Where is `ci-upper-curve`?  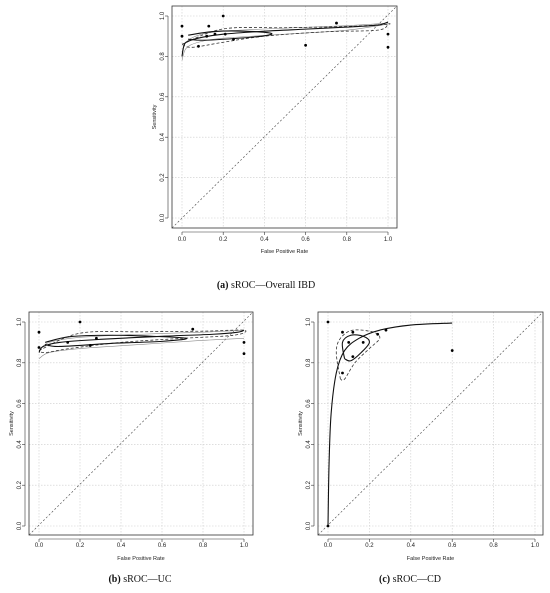 ci-upper-curve is located at coordinates (141, 340).